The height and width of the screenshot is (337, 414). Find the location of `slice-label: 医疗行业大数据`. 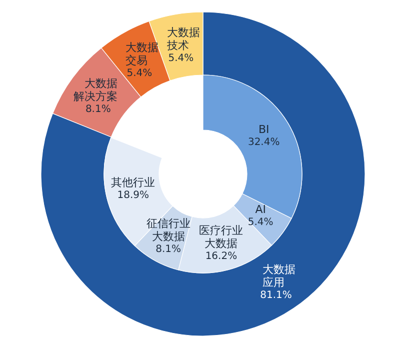

slice-label: 医疗行业大数据 is located at coordinates (221, 237).